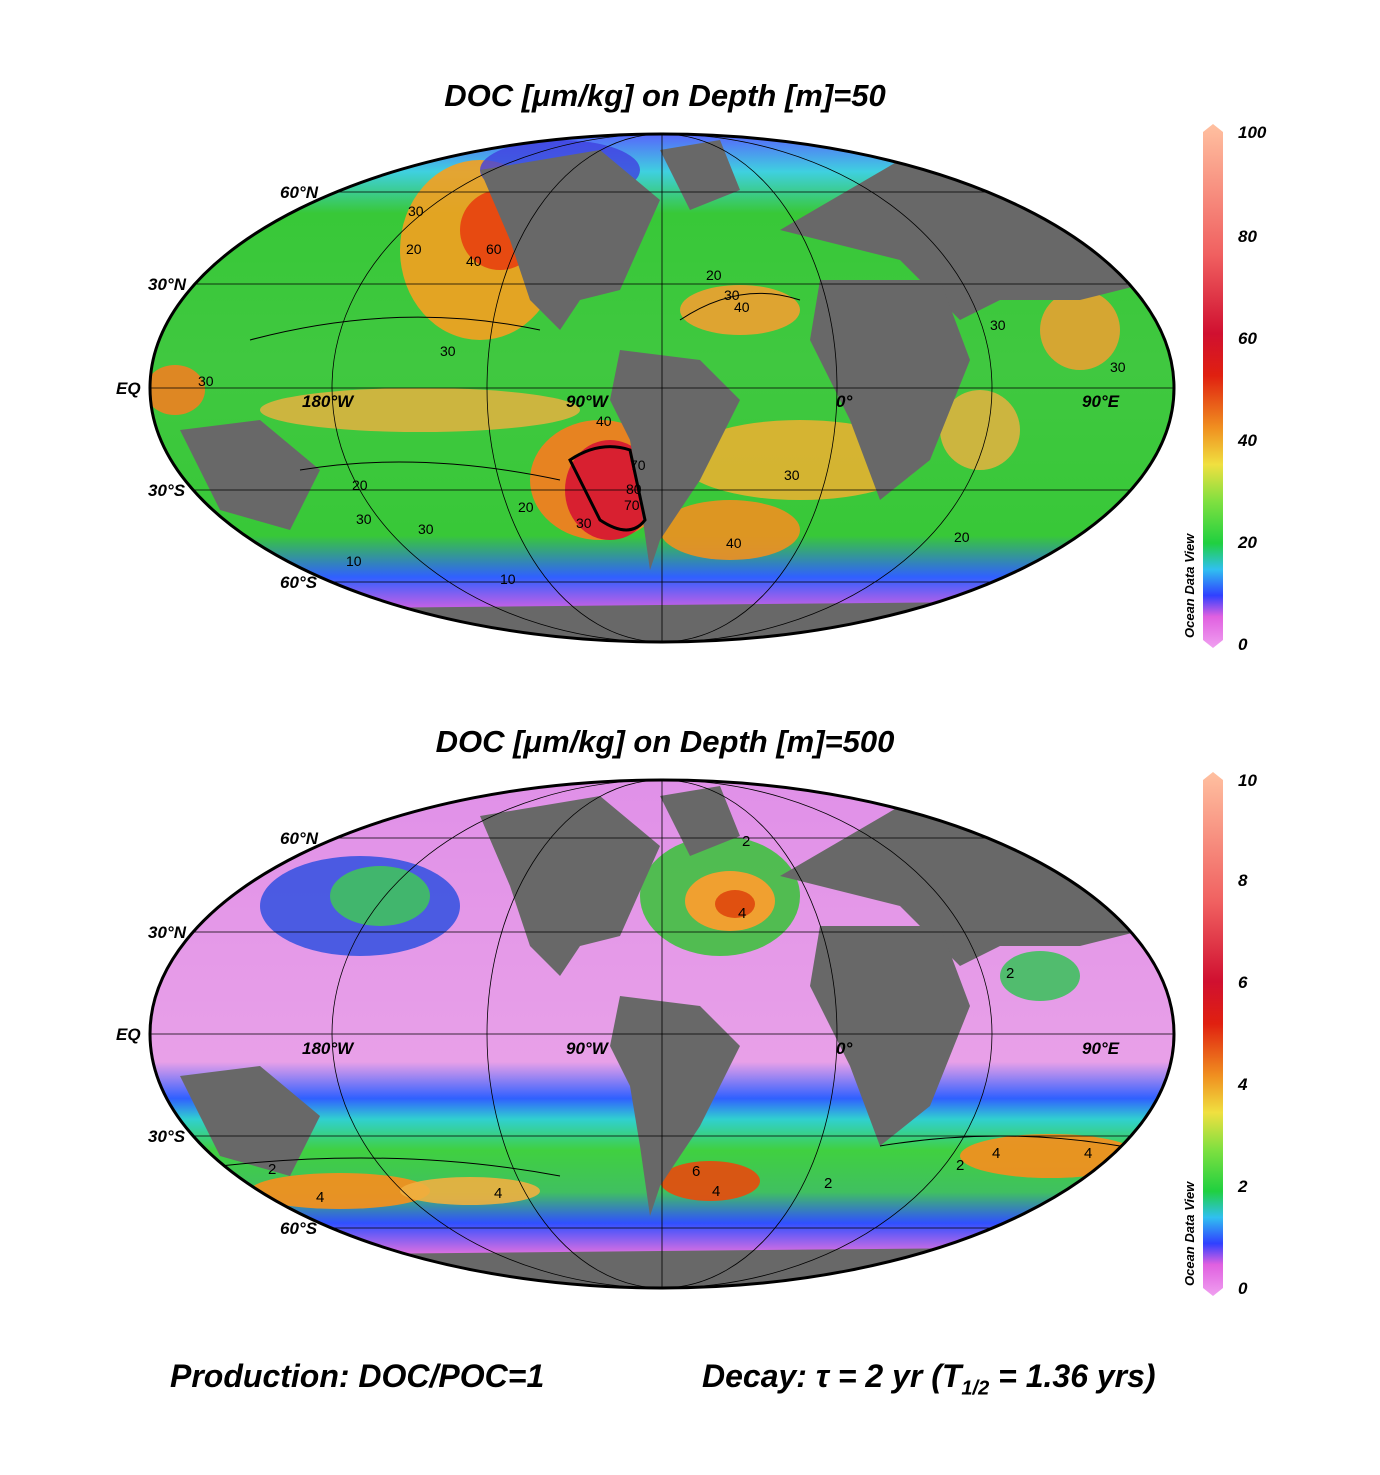 The image size is (1380, 1475). I want to click on contour-label: 80, so click(634, 489).